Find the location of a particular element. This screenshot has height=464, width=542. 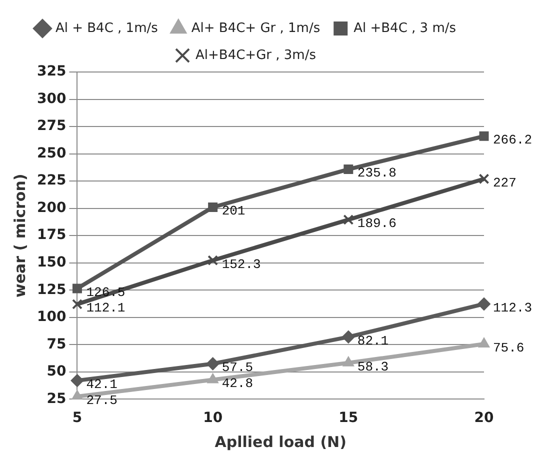

data-label: 58.3 is located at coordinates (373, 366).